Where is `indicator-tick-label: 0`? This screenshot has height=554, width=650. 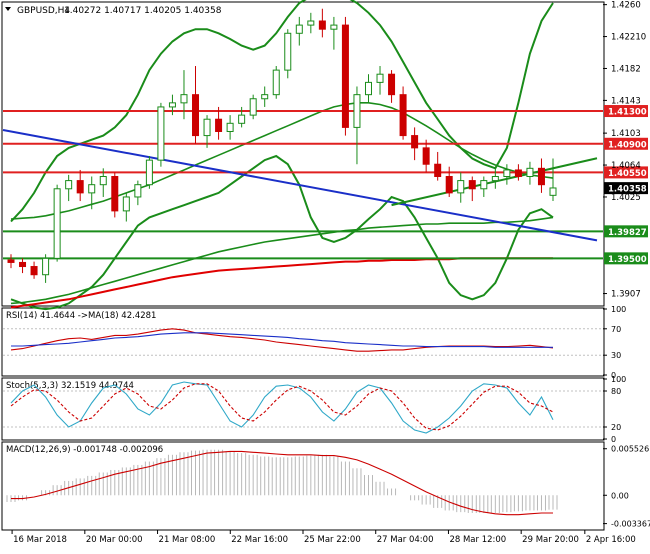
indicator-tick-label: 0 is located at coordinates (613, 439).